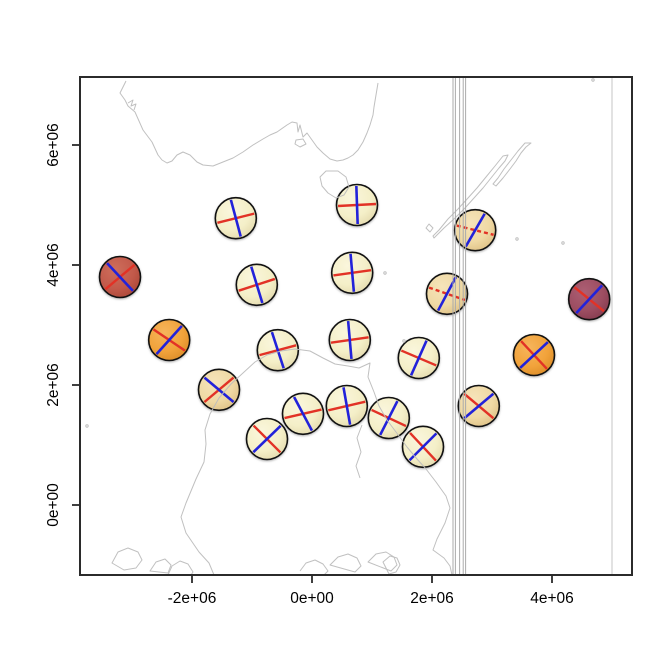 This screenshot has height=672, width=672. What do you see at coordinates (192, 598) in the screenshot?
I see `x-tick-label: -2e+06` at bounding box center [192, 598].